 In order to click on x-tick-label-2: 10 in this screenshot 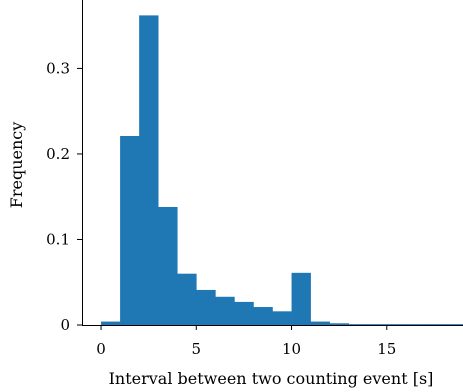, I will do `click(291, 349)`.